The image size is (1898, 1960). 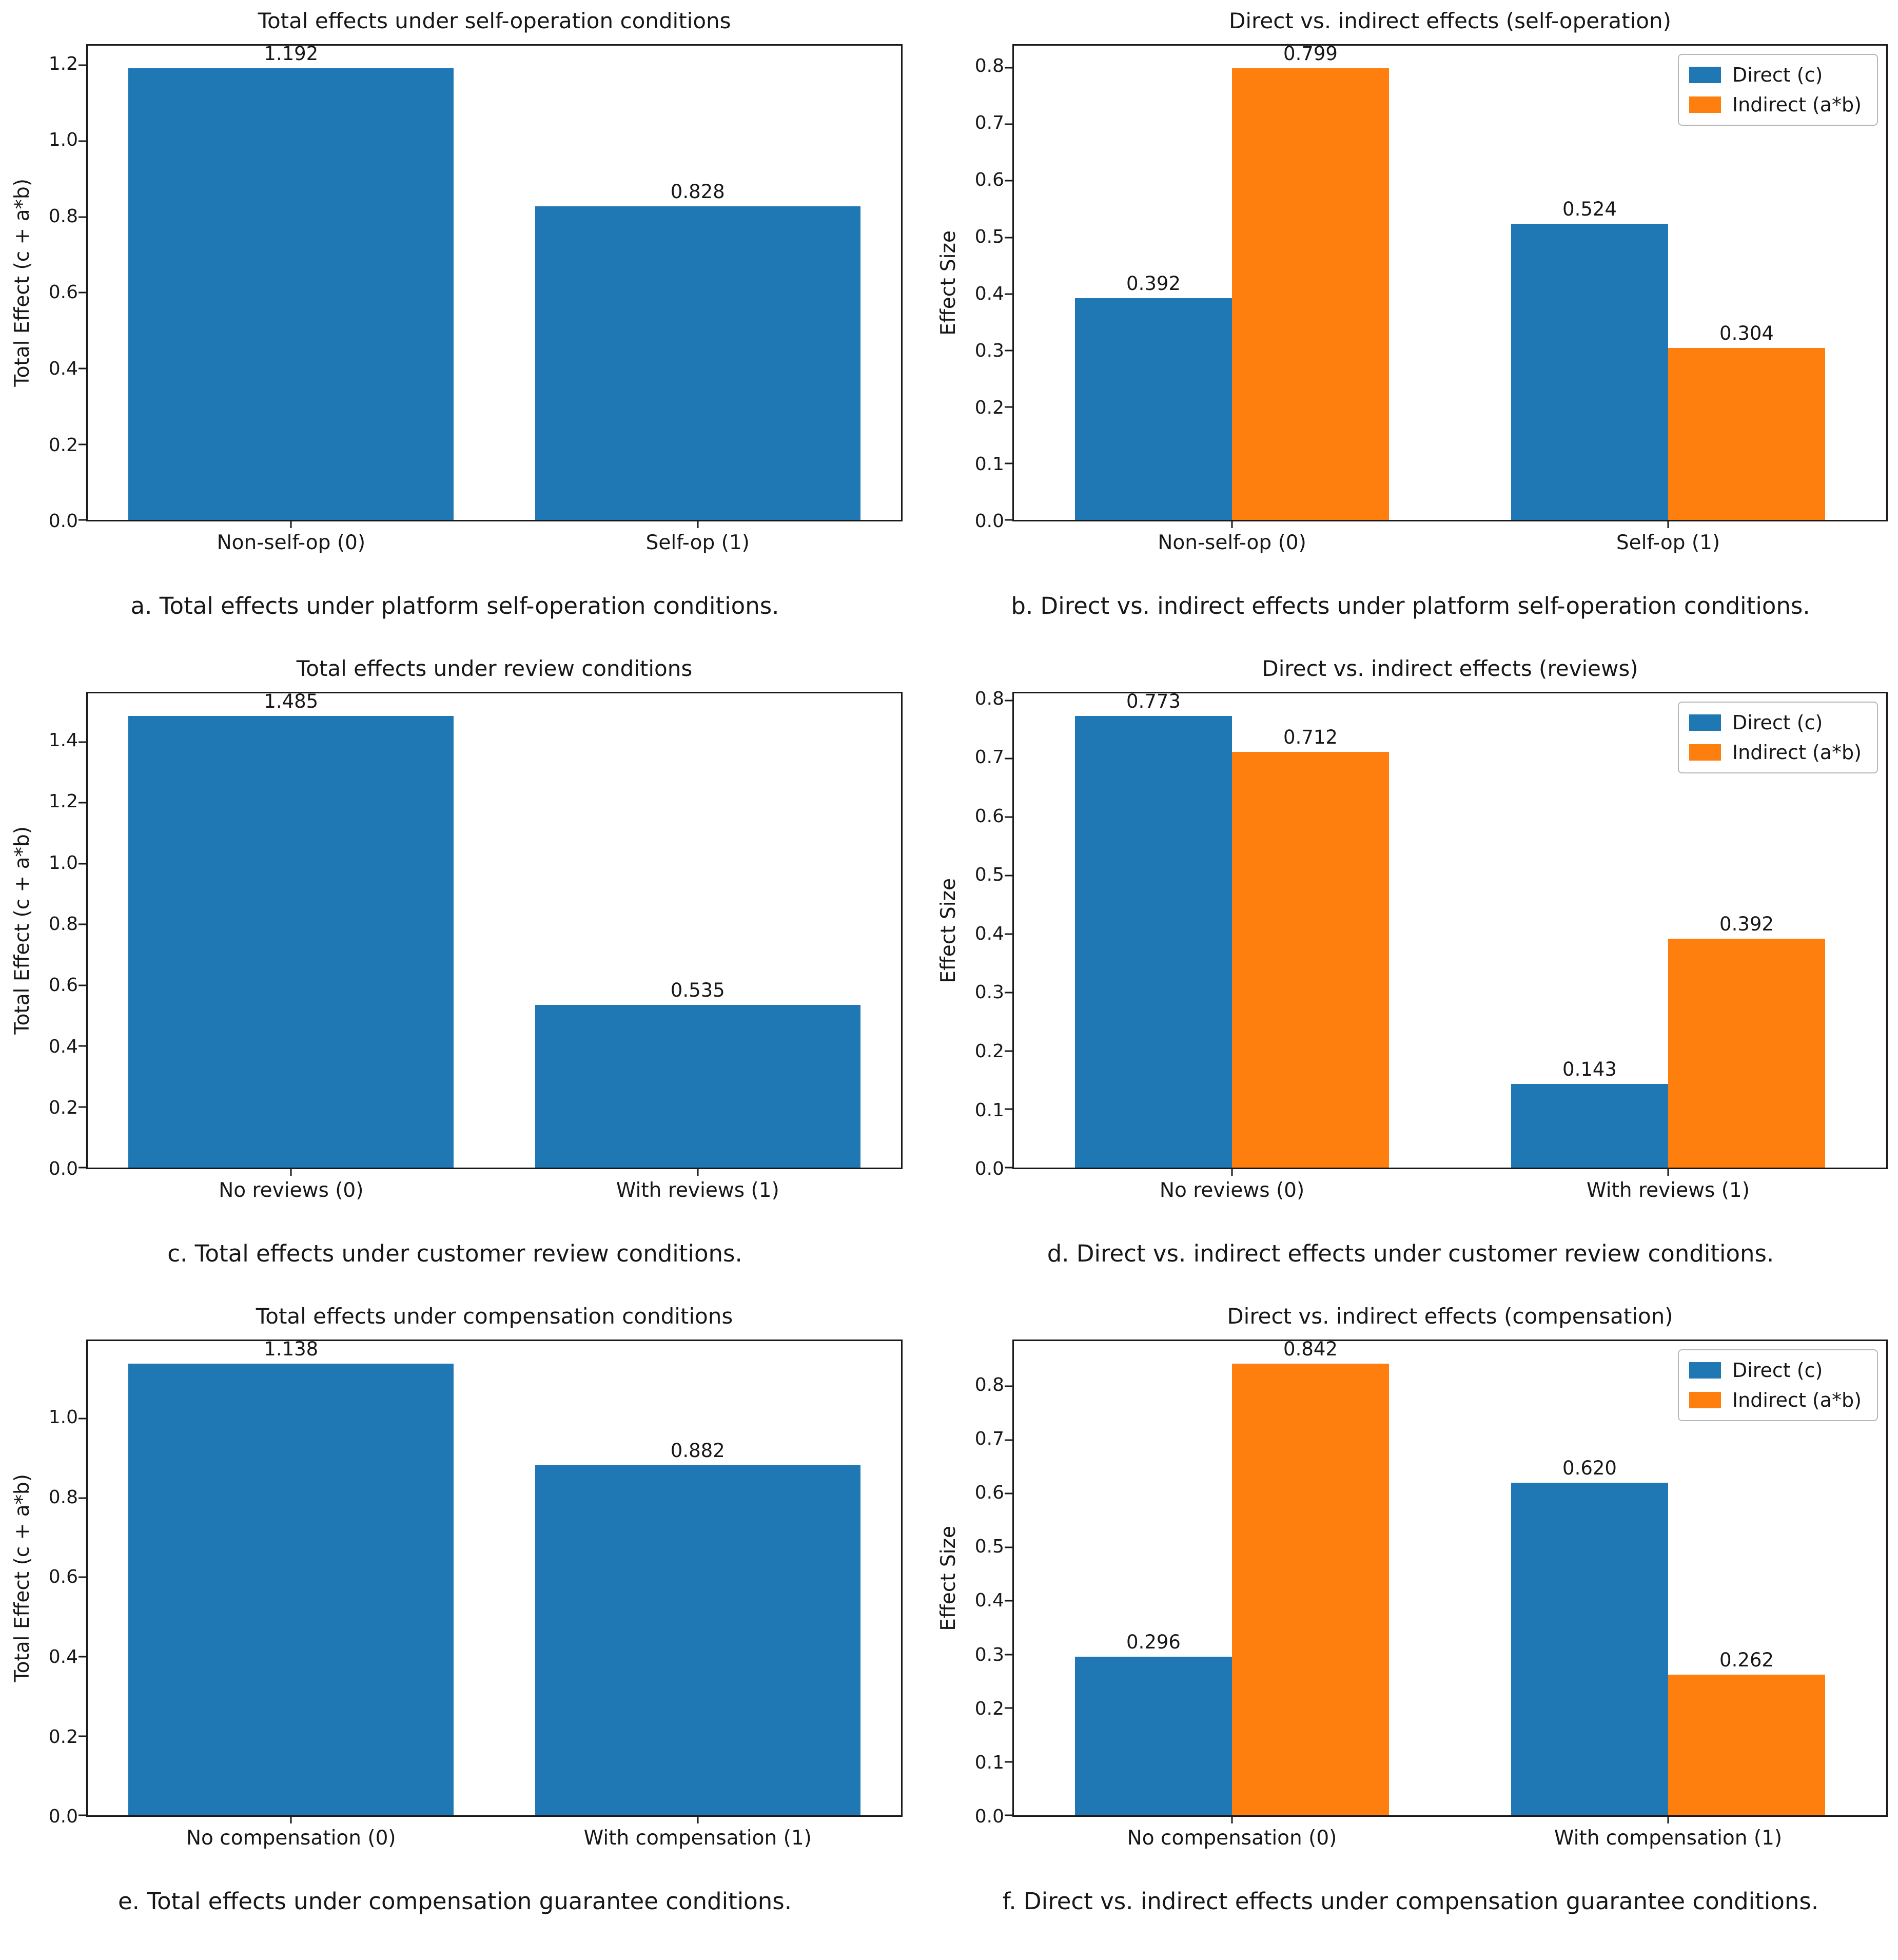 I want to click on bar-value-label: 0.842, so click(x=1310, y=1349).